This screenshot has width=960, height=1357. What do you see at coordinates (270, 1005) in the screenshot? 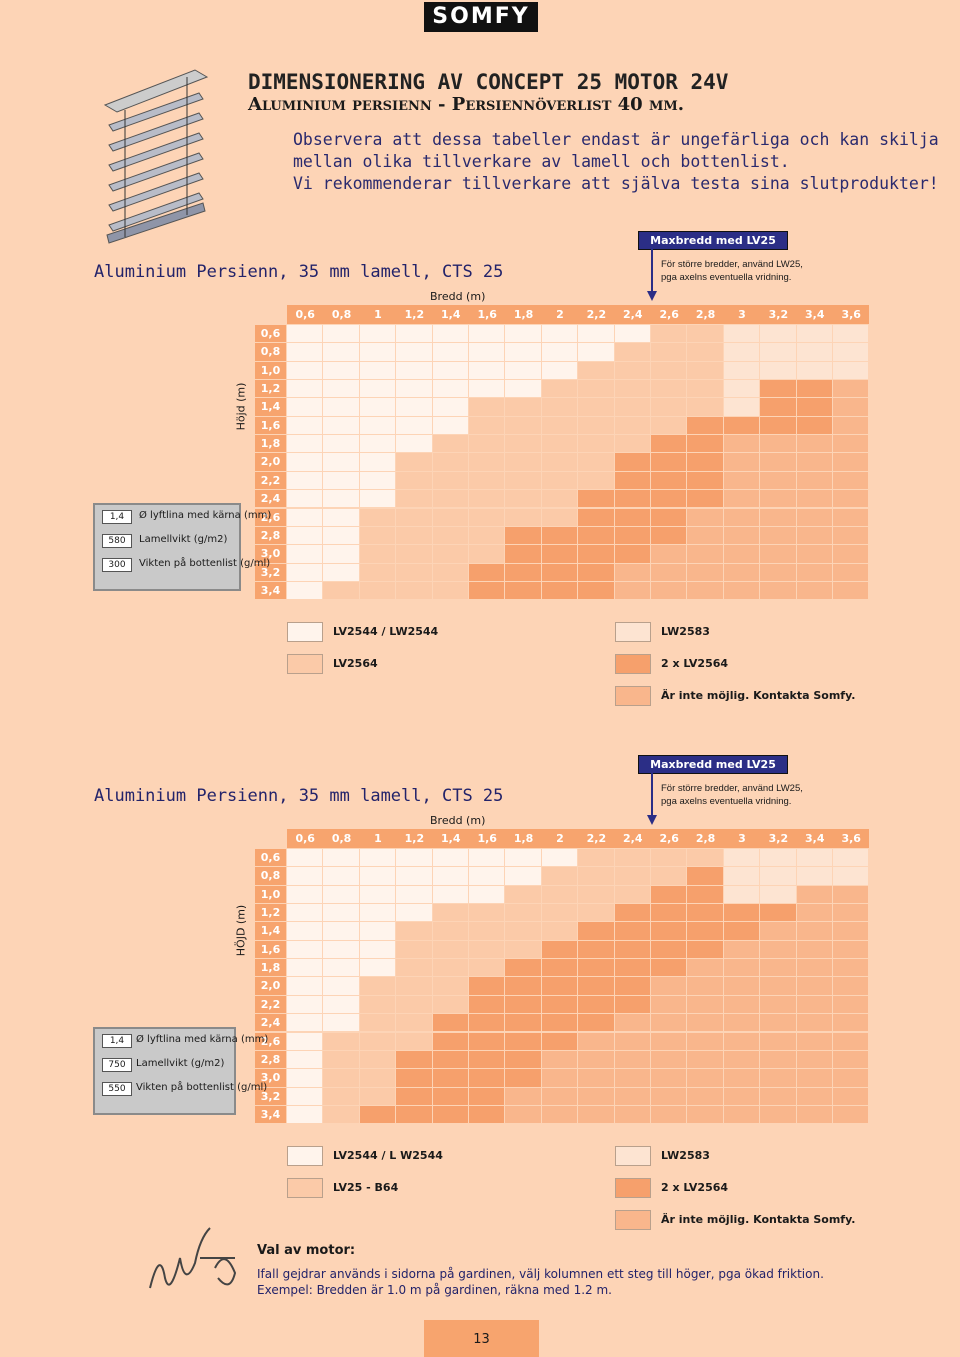
I see `row-label: 2,2` at bounding box center [270, 1005].